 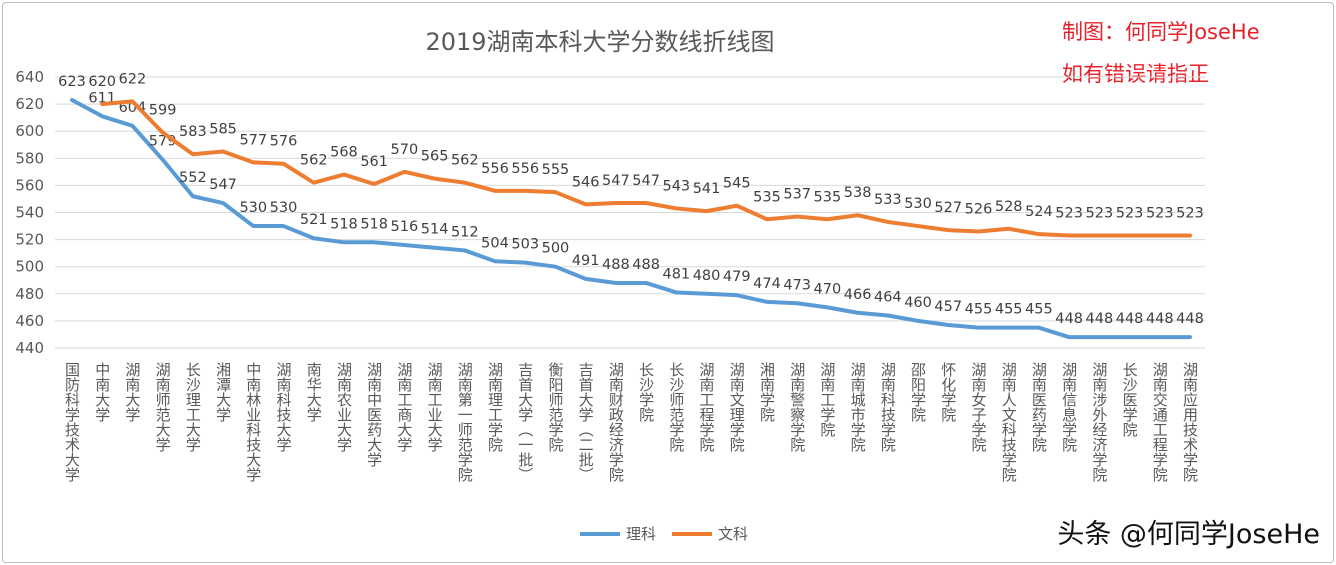 I want to click on data-label: 561, so click(x=374, y=162).